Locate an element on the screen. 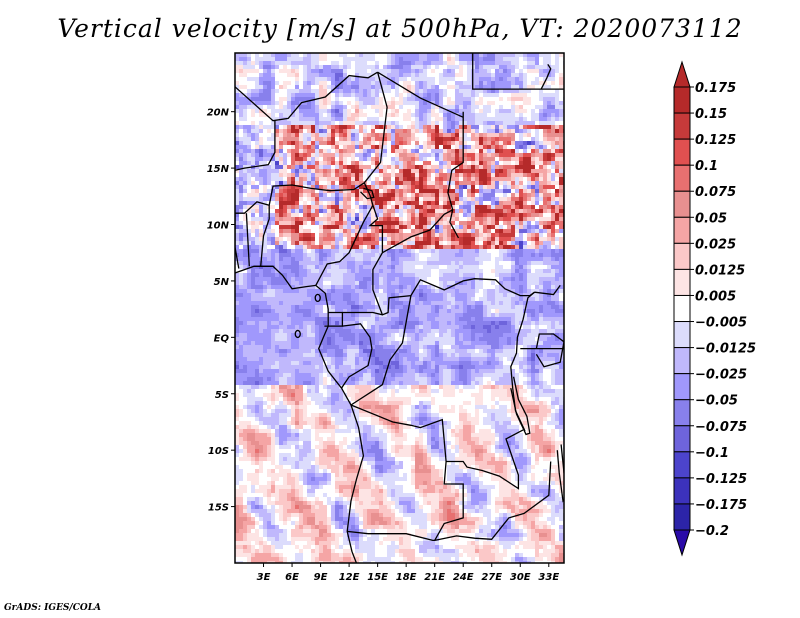 This screenshot has width=800, height=618. x-axis: 3E 6E 9E 12E 15E 18E 21E 24E 27E 30E 33E is located at coordinates (408, 573).